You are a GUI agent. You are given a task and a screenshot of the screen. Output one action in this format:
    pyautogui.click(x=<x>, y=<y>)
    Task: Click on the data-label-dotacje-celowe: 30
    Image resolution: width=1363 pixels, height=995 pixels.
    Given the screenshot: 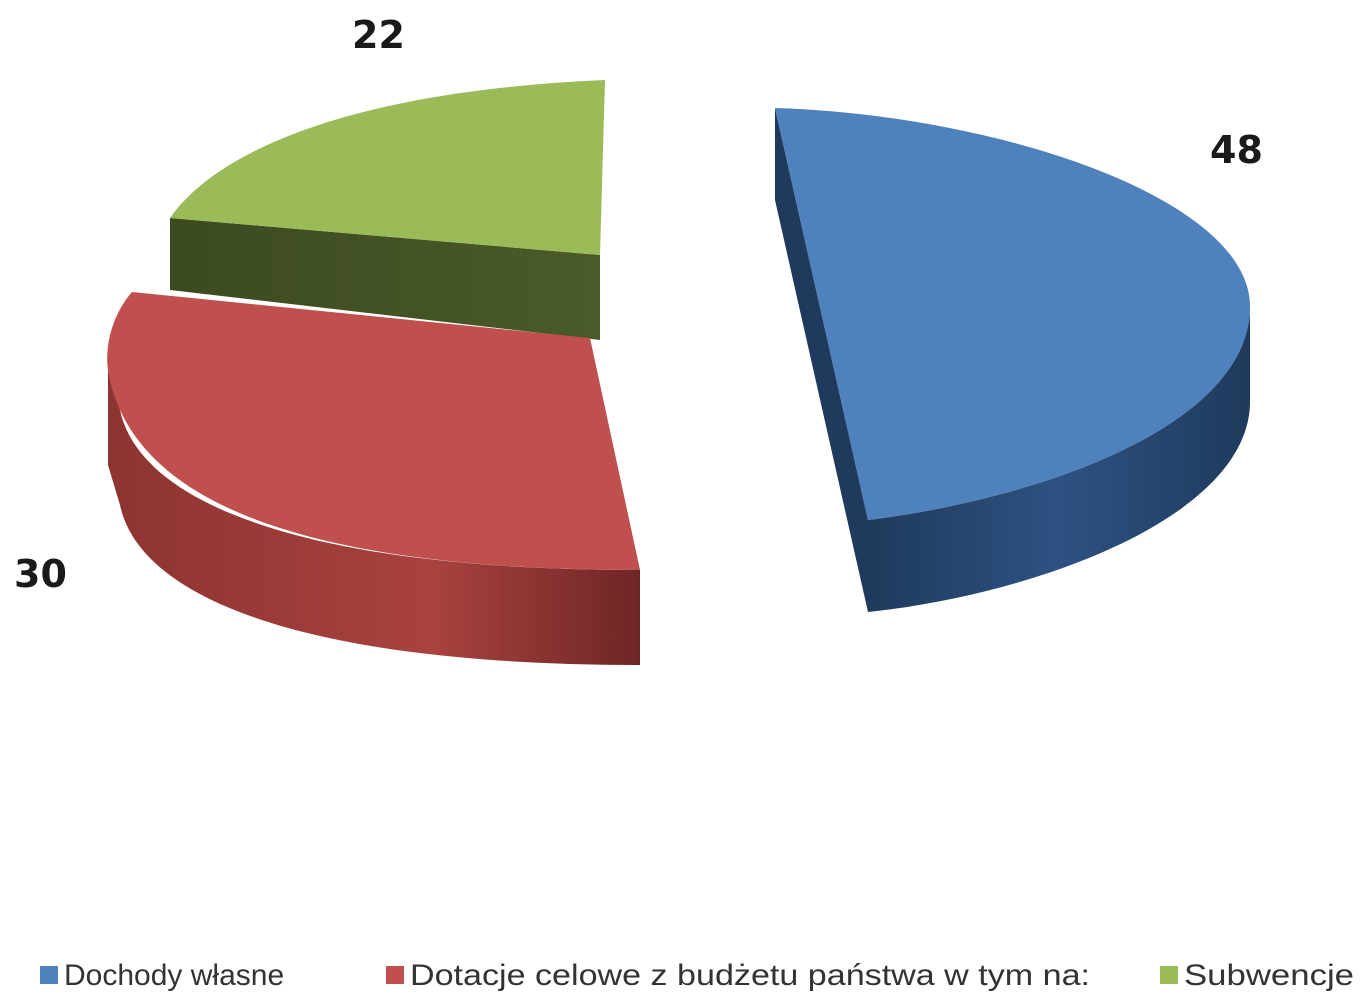 What is the action you would take?
    pyautogui.click(x=40, y=574)
    